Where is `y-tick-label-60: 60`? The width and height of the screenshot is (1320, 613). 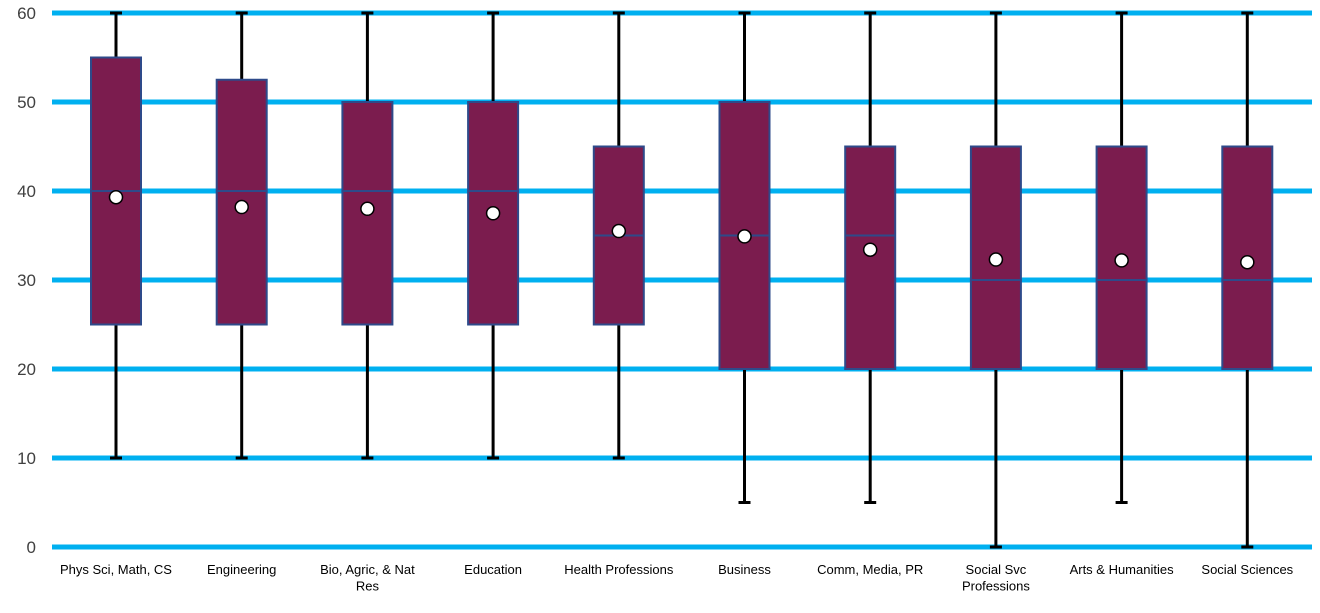 y-tick-label-60: 60 is located at coordinates (26, 13).